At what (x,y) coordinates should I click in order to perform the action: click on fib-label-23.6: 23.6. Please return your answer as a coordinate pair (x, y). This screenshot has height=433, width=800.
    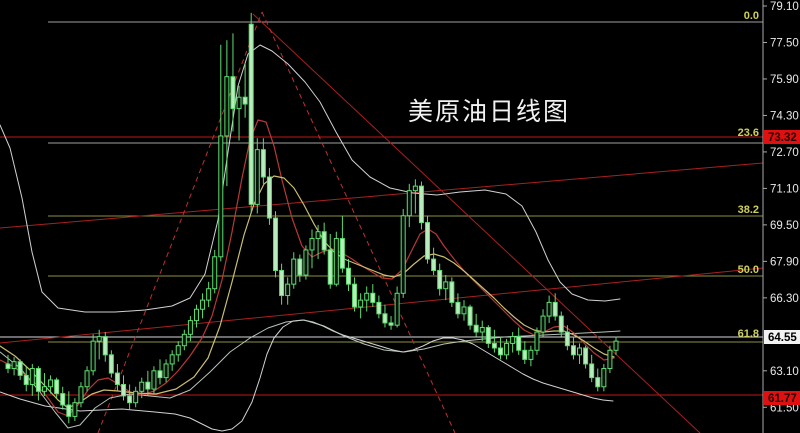
    Looking at the image, I should click on (748, 133).